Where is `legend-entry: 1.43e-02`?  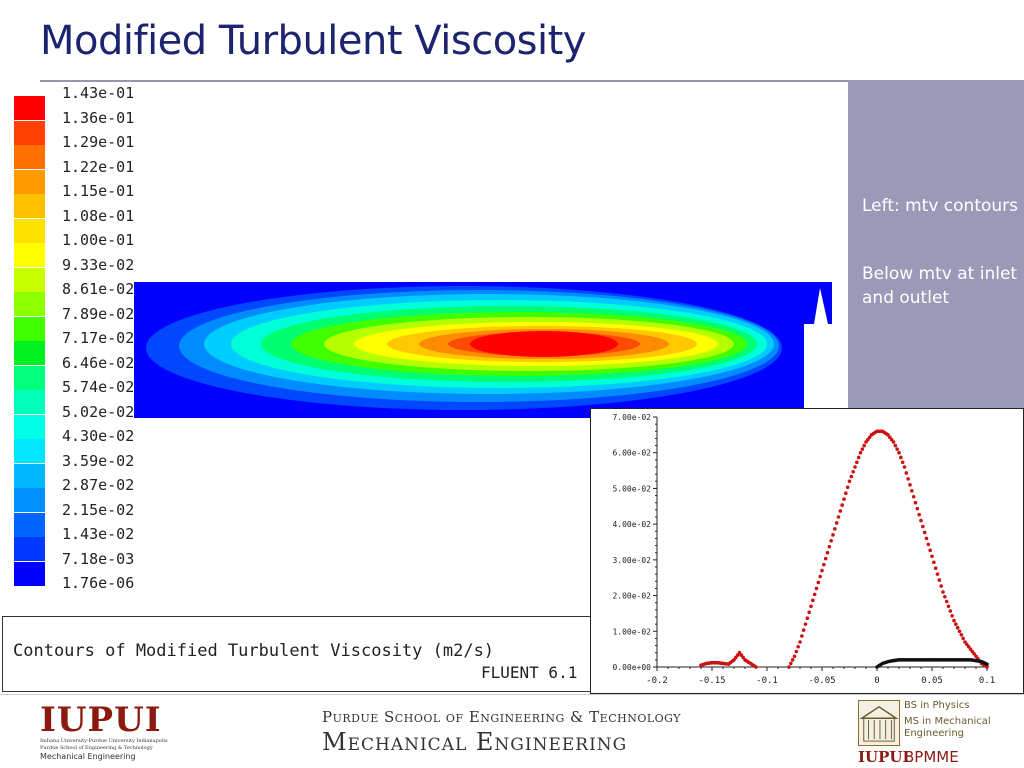
legend-entry: 1.43e-02 is located at coordinates (87, 543).